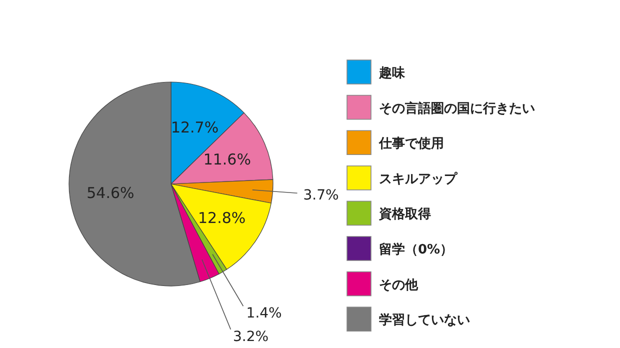 Image resolution: width=620 pixels, height=348 pixels. What do you see at coordinates (110, 193) in the screenshot?
I see `data-label: 54.6%` at bounding box center [110, 193].